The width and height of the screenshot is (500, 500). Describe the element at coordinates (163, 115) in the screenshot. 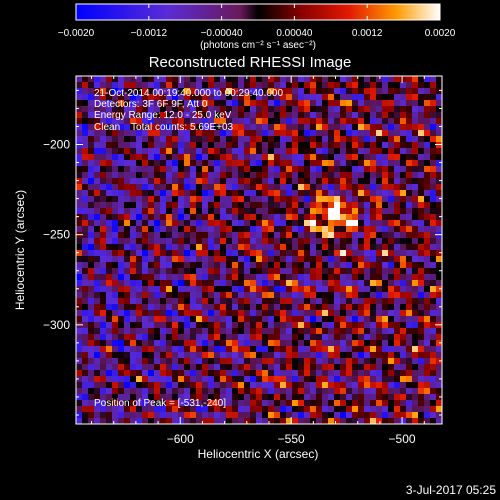

I see `annotation-energy-range: Energy Range: 12.0 - 25.0 keV` at that location.